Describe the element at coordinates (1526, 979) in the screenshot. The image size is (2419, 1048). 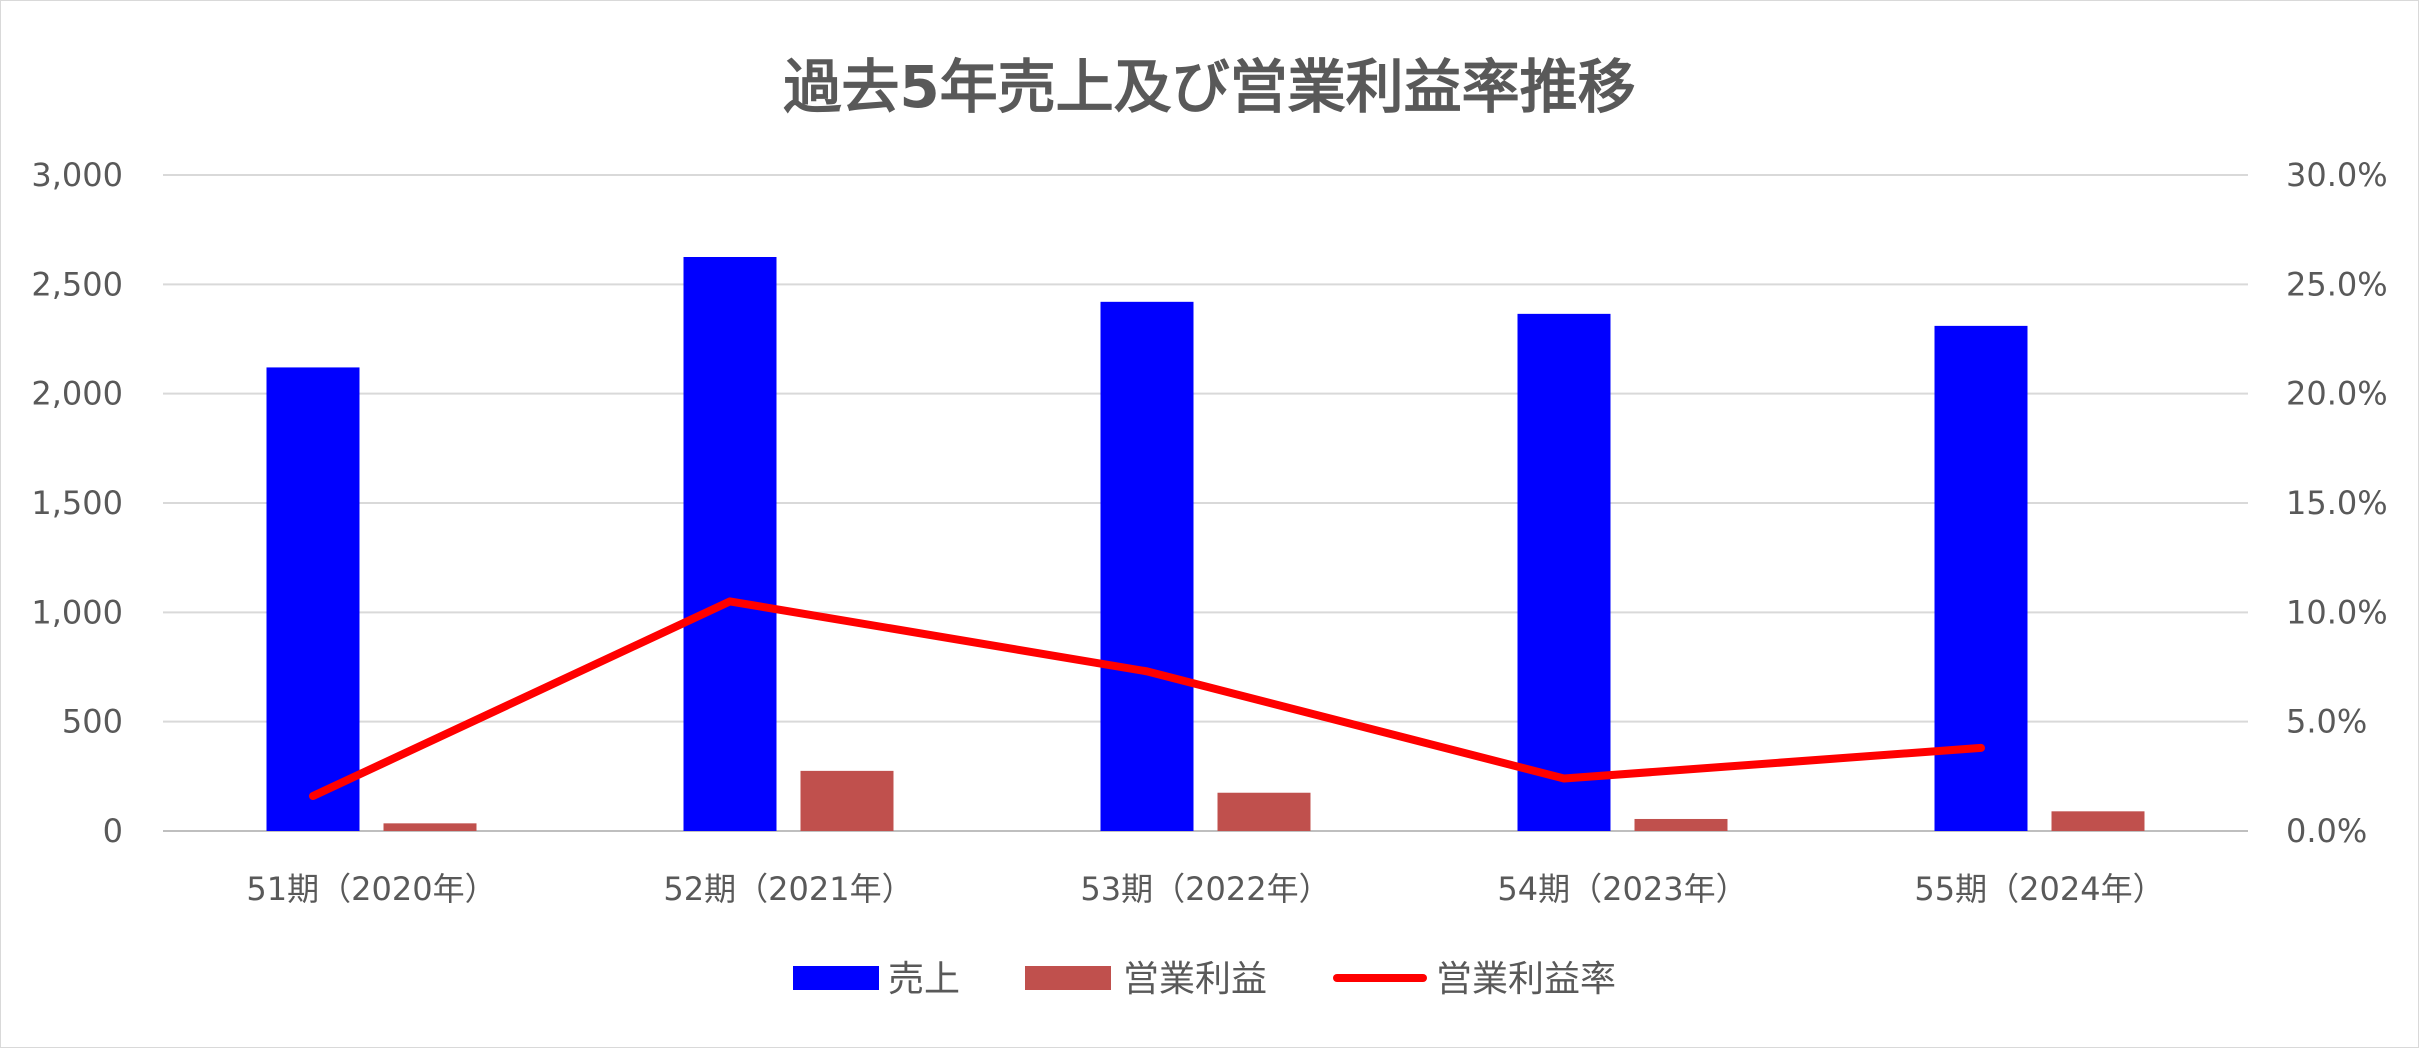
I see `legend-label-operating-margin: 営業利益率` at that location.